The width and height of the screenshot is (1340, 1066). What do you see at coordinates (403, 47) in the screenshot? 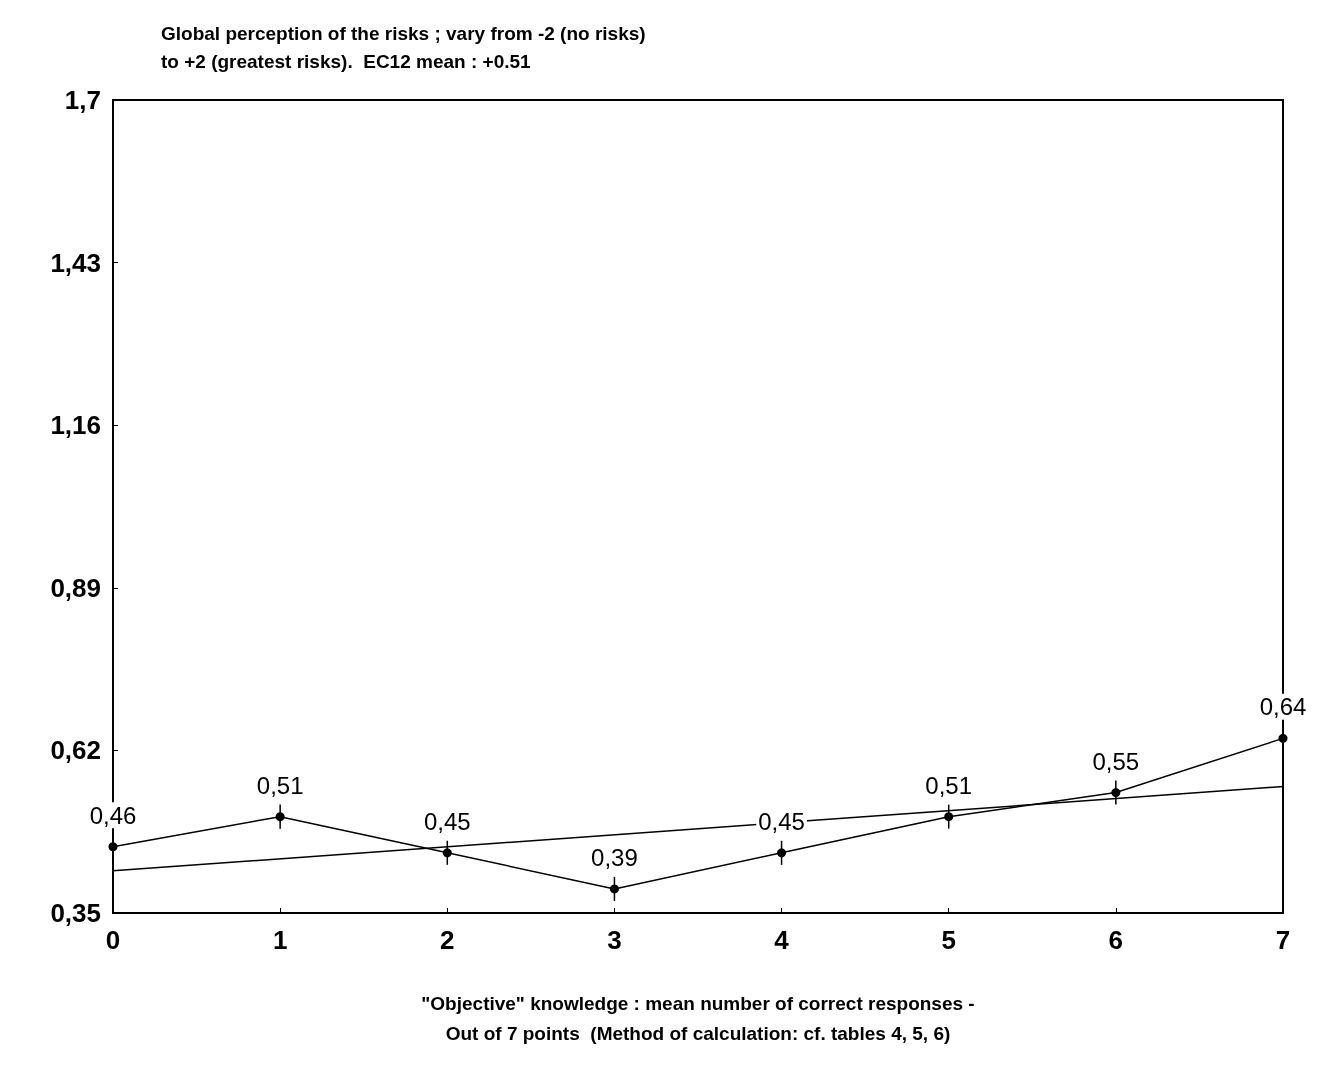
I see `chart-title: Global perception of the risks ; vary from -2 (no risks) to +2 (greatest risks). EC12 mean : +0.51` at bounding box center [403, 47].